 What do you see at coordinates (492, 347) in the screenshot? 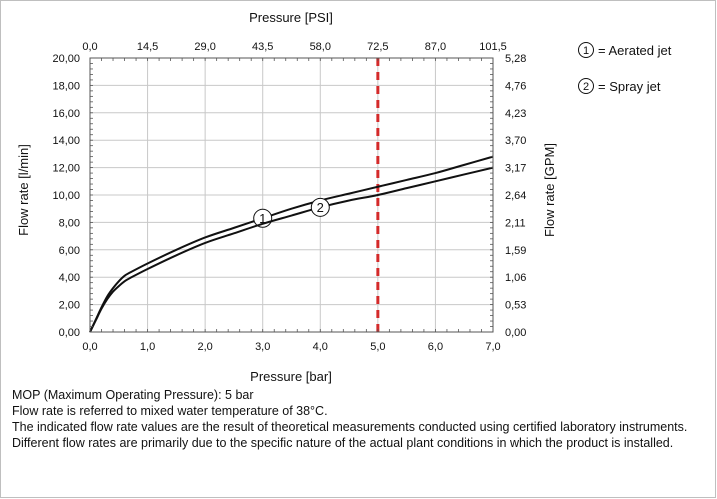
I see `x-tick-label: 7,0` at bounding box center [492, 347].